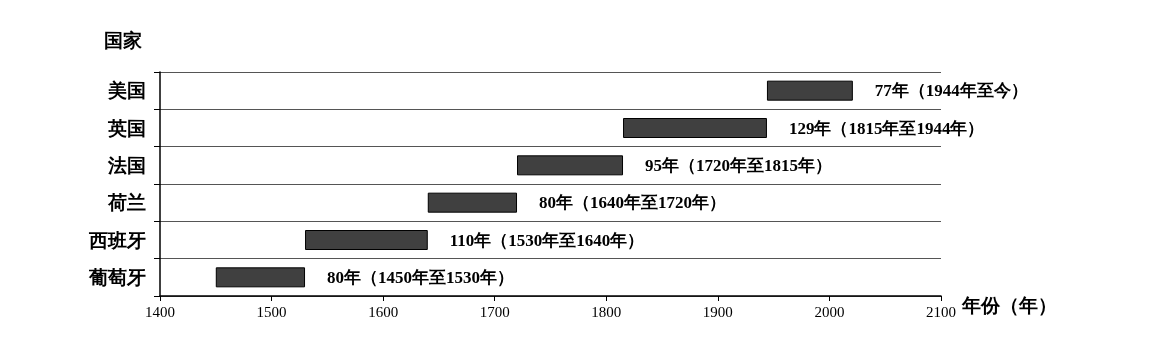 The height and width of the screenshot is (364, 1161). Describe the element at coordinates (717, 311) in the screenshot. I see `x-tick-label: 1900` at that location.